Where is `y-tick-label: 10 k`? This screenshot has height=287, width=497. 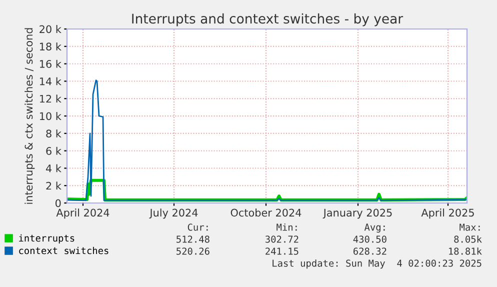
y-tick-label: 10 k is located at coordinates (51, 116).